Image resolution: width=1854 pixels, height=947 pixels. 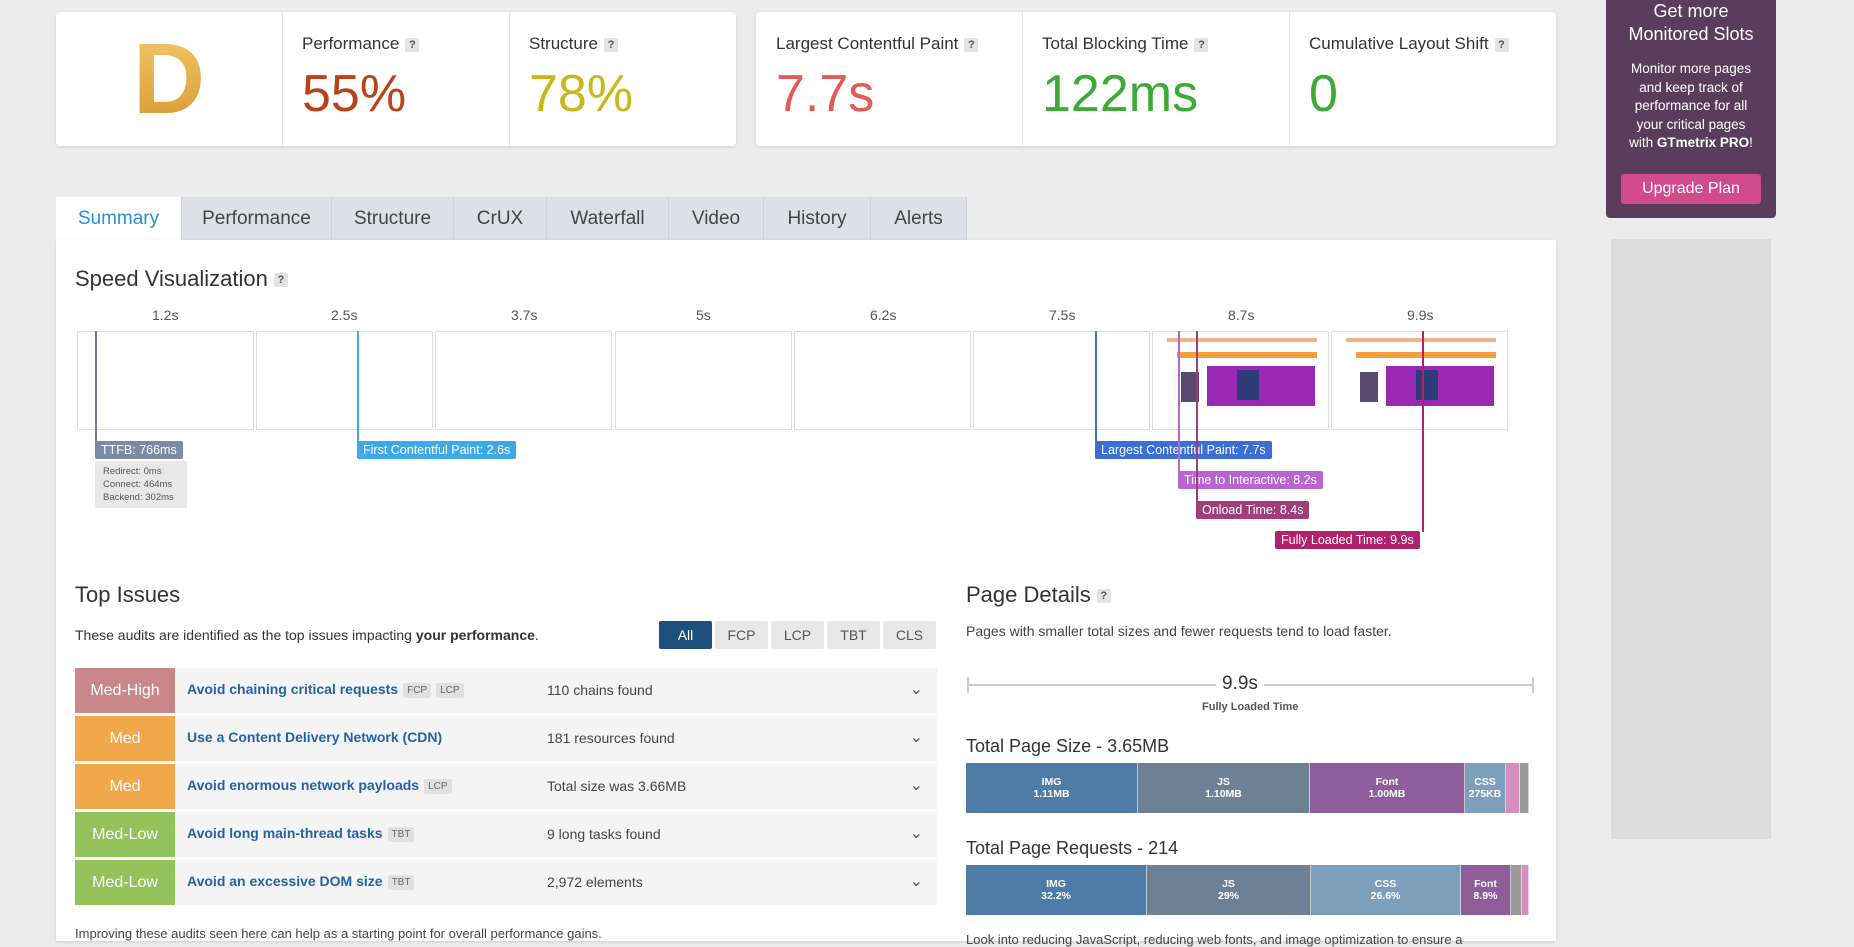 What do you see at coordinates (1399, 43) in the screenshot?
I see `cls-label: Cumulative Layout Shift` at bounding box center [1399, 43].